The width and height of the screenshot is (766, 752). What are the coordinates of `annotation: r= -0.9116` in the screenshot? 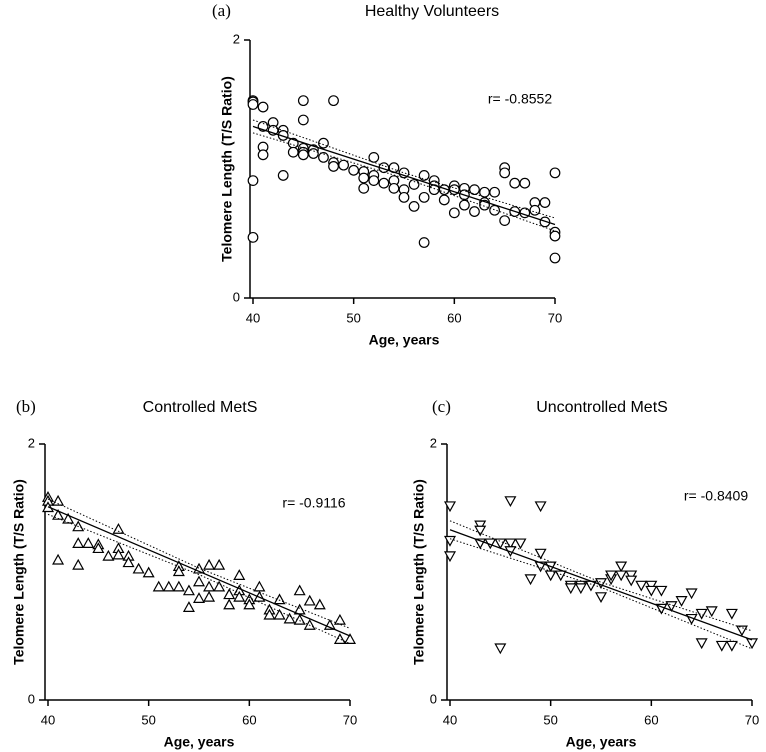 It's located at (313, 503).